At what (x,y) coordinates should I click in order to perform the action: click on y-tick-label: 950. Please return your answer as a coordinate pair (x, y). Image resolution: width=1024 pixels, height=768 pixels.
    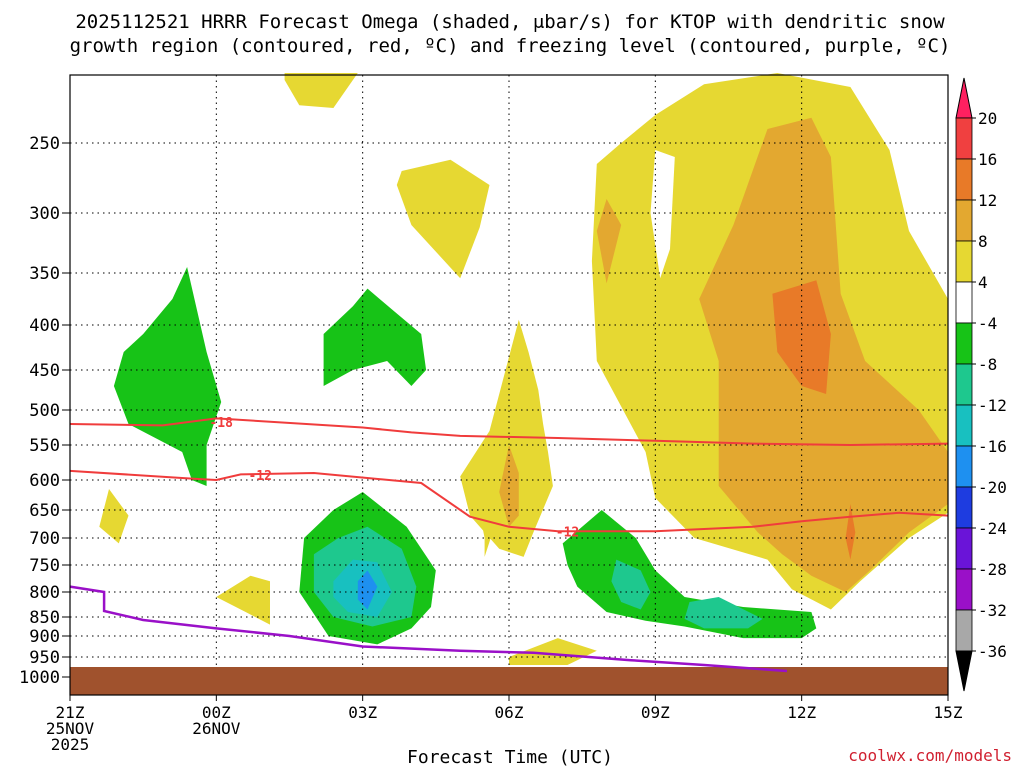
    Looking at the image, I should click on (44, 658).